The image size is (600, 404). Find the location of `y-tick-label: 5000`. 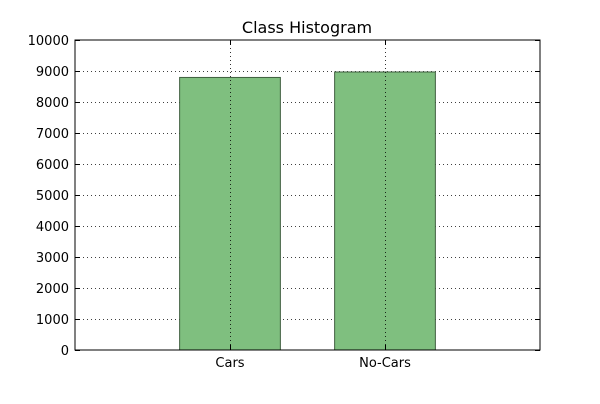

y-tick-label: 5000 is located at coordinates (52, 196).